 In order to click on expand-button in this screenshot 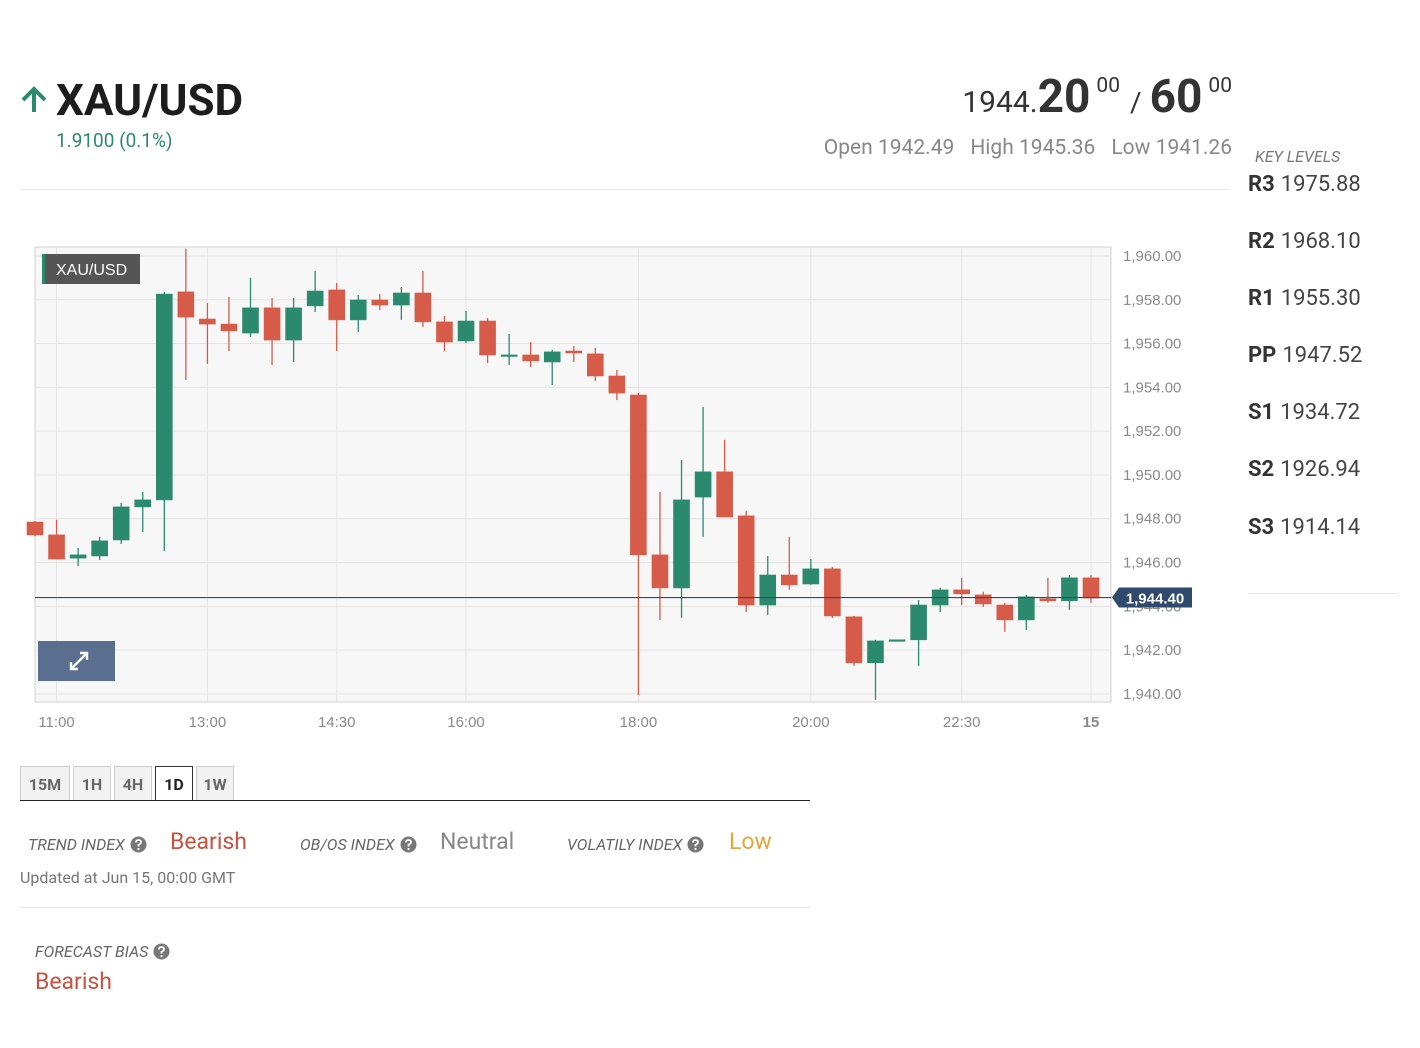, I will do `click(76, 661)`.